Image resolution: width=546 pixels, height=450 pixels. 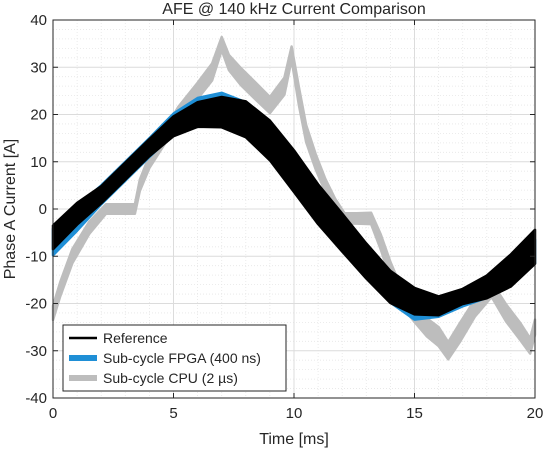 I want to click on legend-box, so click(x=174, y=358).